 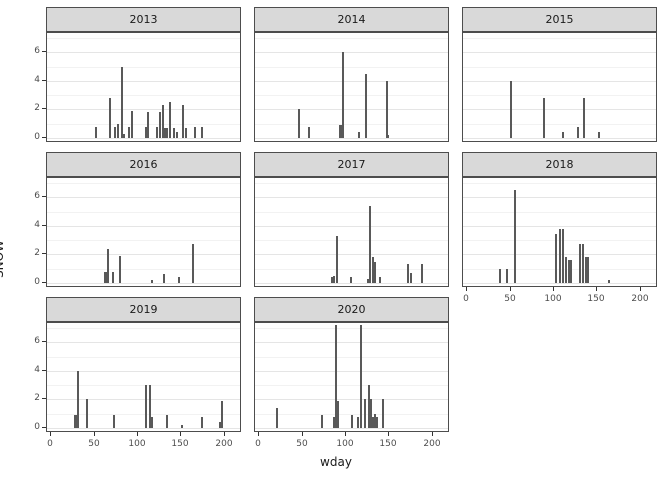 What do you see at coordinates (37, 282) in the screenshot?
I see `y-tick-label: 0` at bounding box center [37, 282].